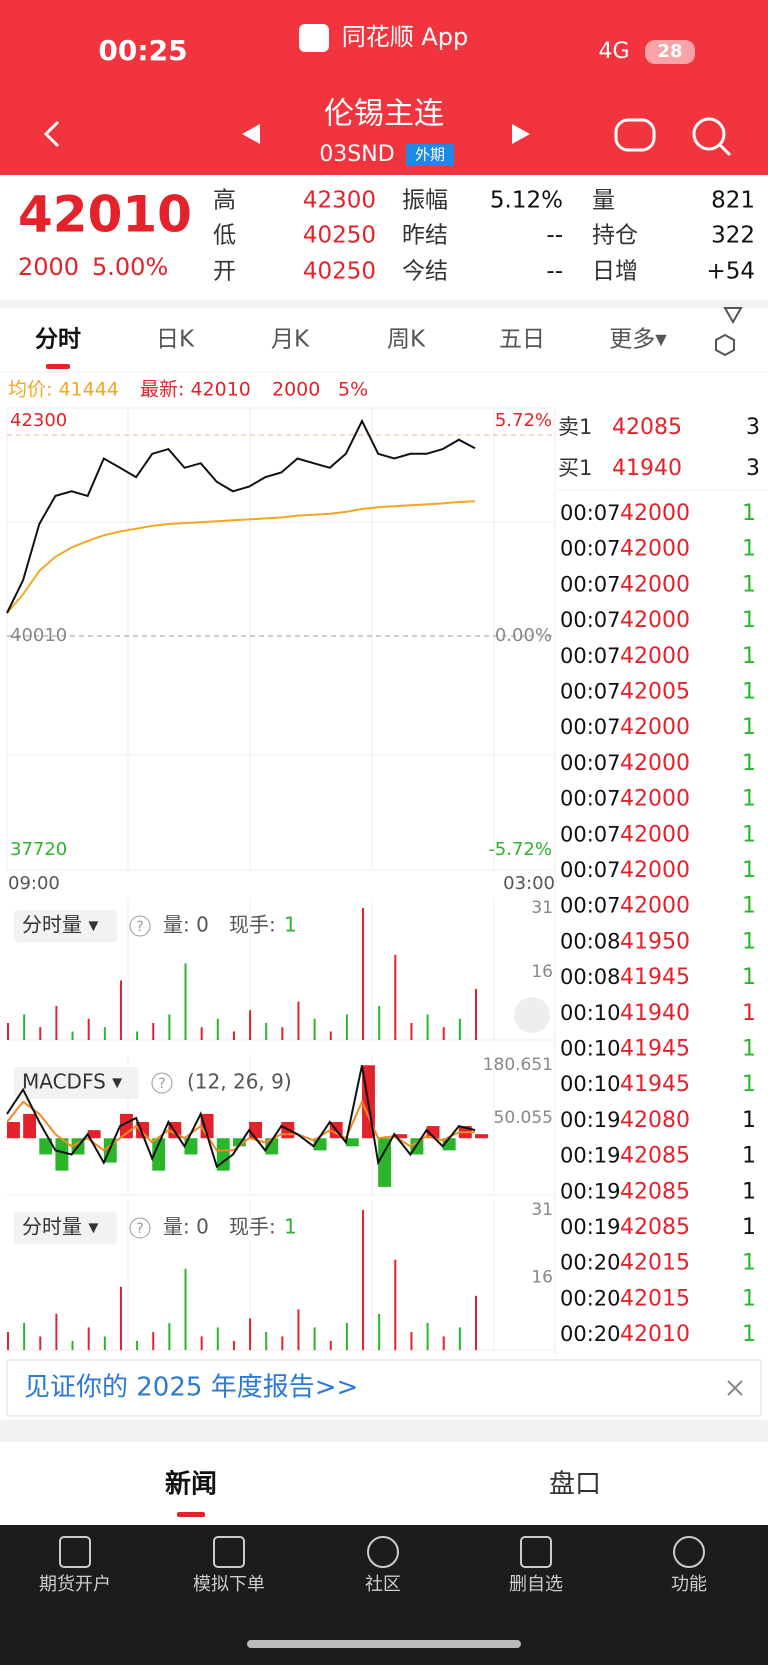 Image resolution: width=768 pixels, height=1665 pixels. Describe the element at coordinates (542, 1278) in the screenshot. I see `y-tick-label: 16` at that location.